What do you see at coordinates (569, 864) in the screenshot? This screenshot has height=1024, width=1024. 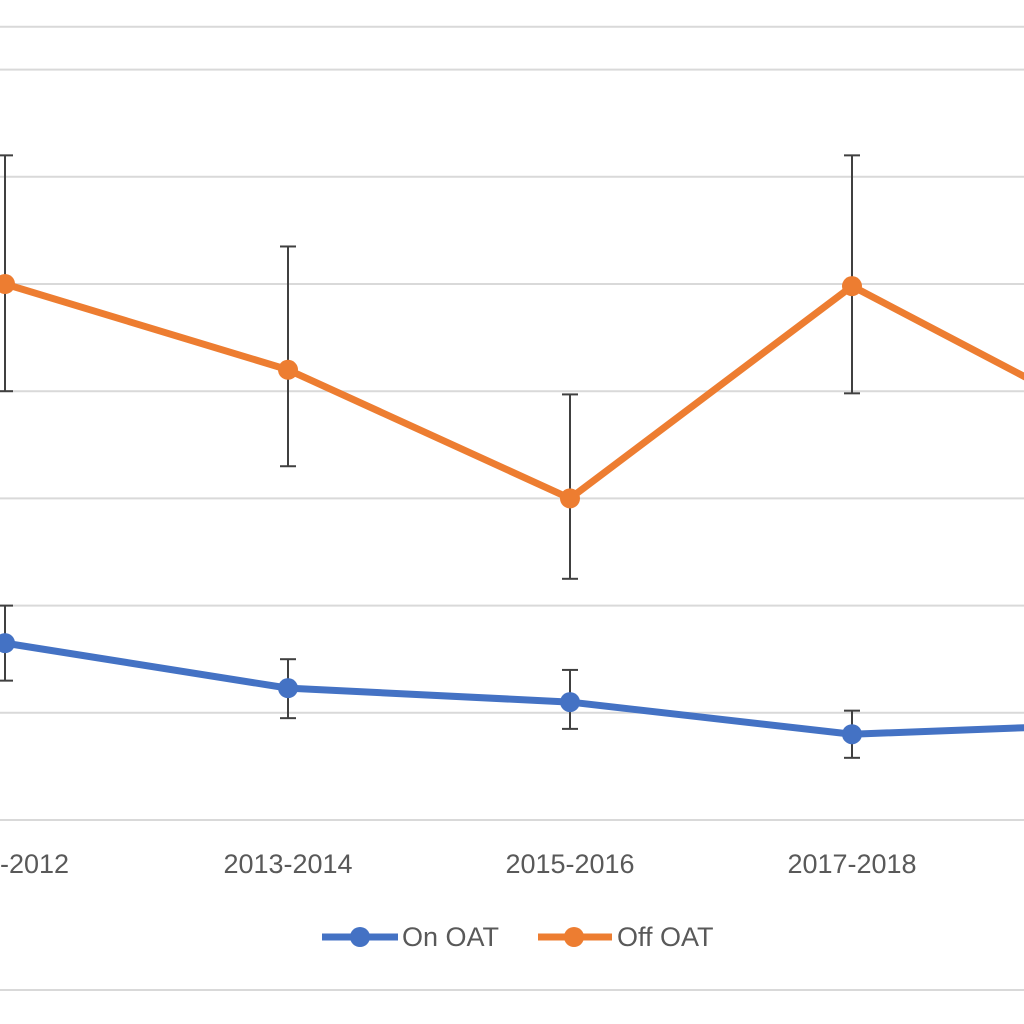 I see `x-tick-label: 2015-2016` at bounding box center [569, 864].